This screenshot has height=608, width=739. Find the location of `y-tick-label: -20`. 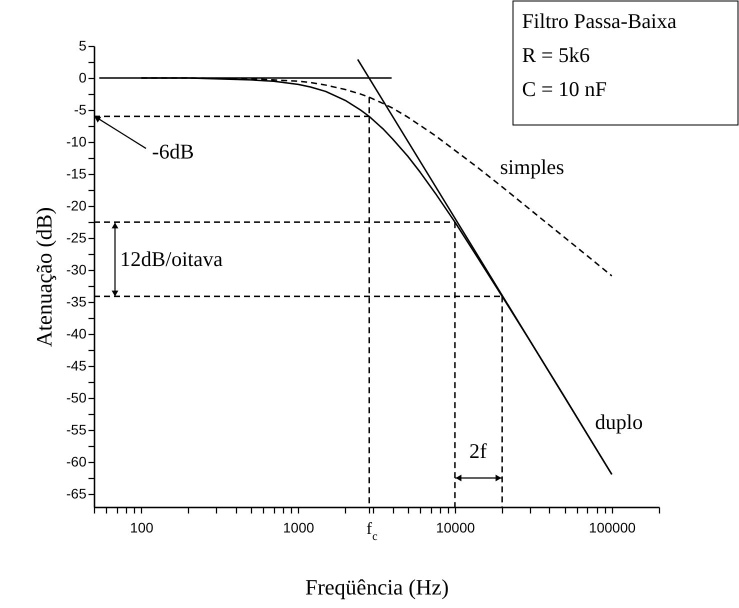

y-tick-label: -20 is located at coordinates (76, 206).